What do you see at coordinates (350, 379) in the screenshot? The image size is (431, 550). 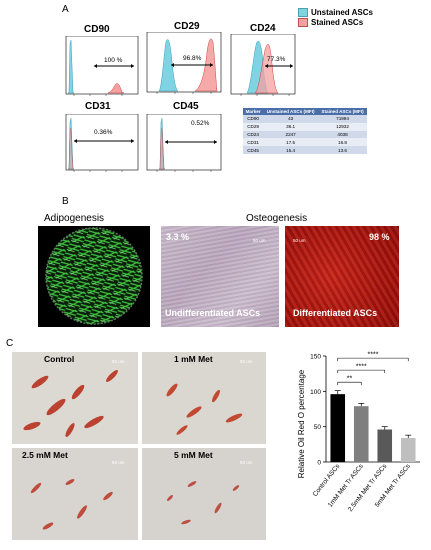 I see `significance-stars: **` at bounding box center [350, 379].